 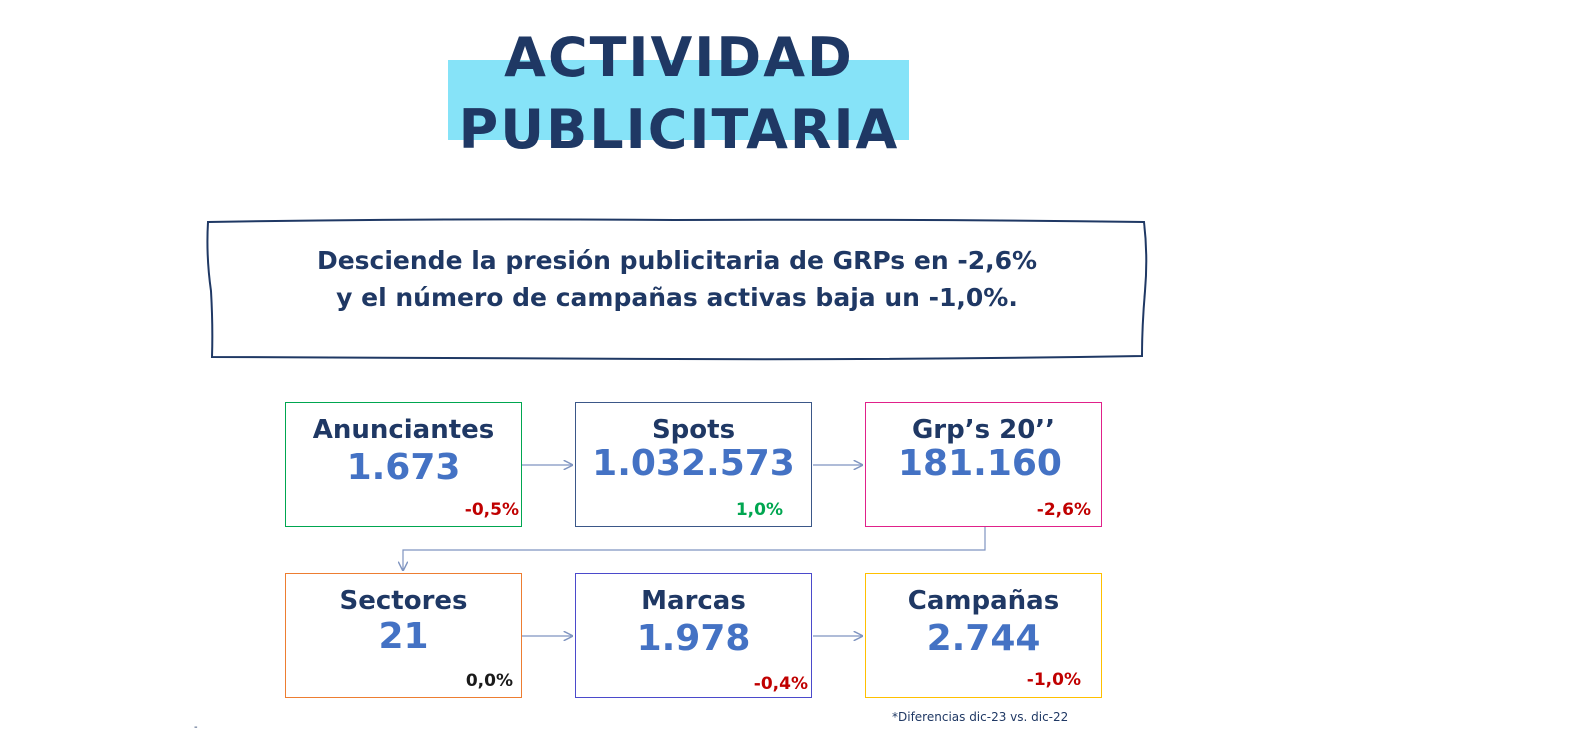 I want to click on card-value: 1.673, so click(x=403, y=467).